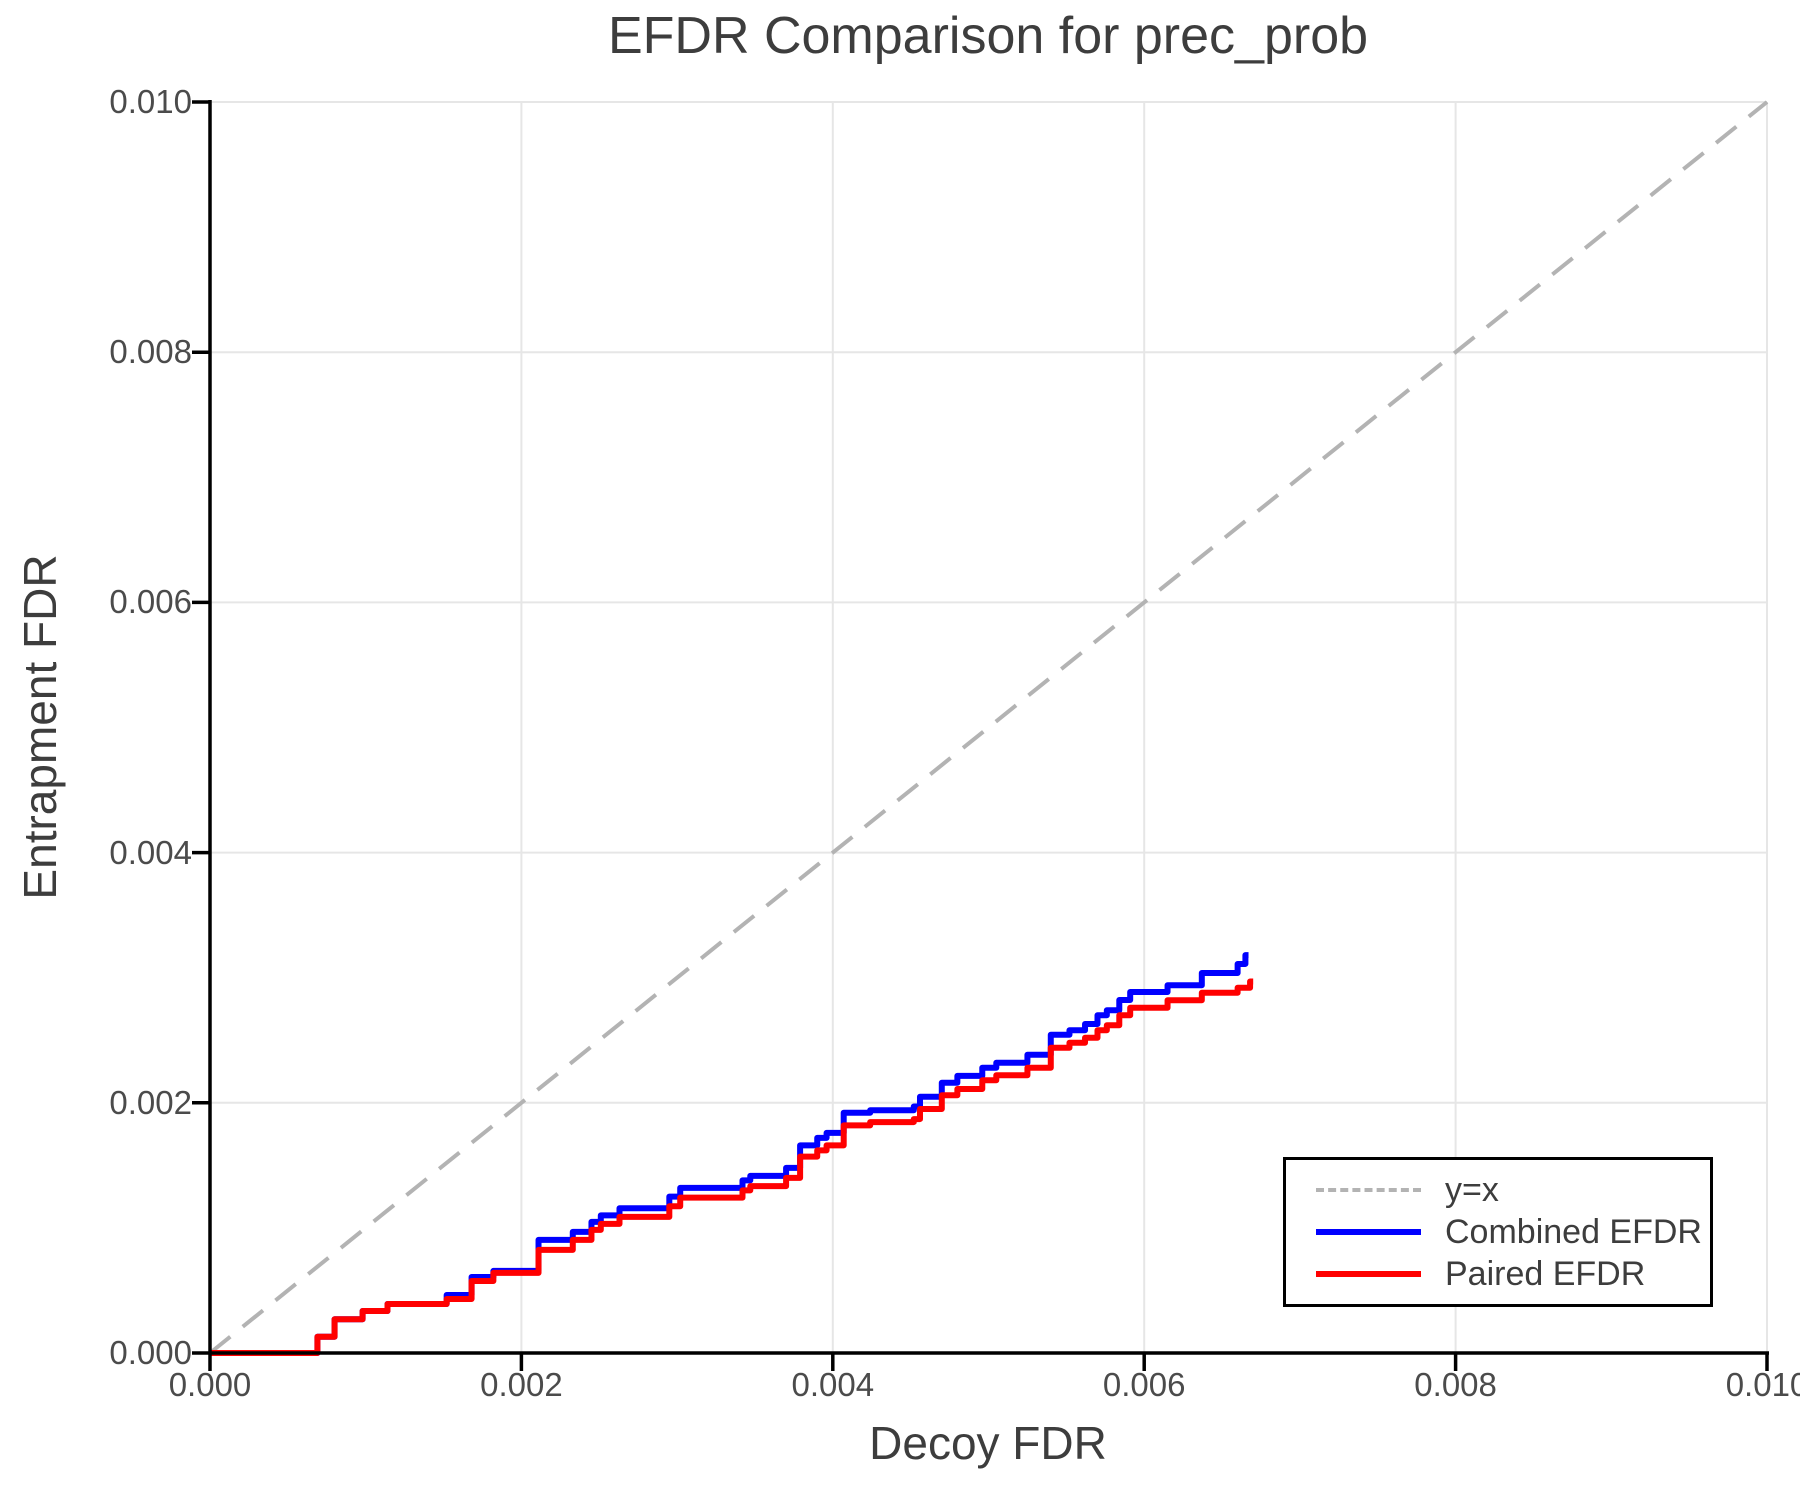 The height and width of the screenshot is (1500, 1800). What do you see at coordinates (150, 1102) in the screenshot?
I see `y-tick-label: 0.002` at bounding box center [150, 1102].